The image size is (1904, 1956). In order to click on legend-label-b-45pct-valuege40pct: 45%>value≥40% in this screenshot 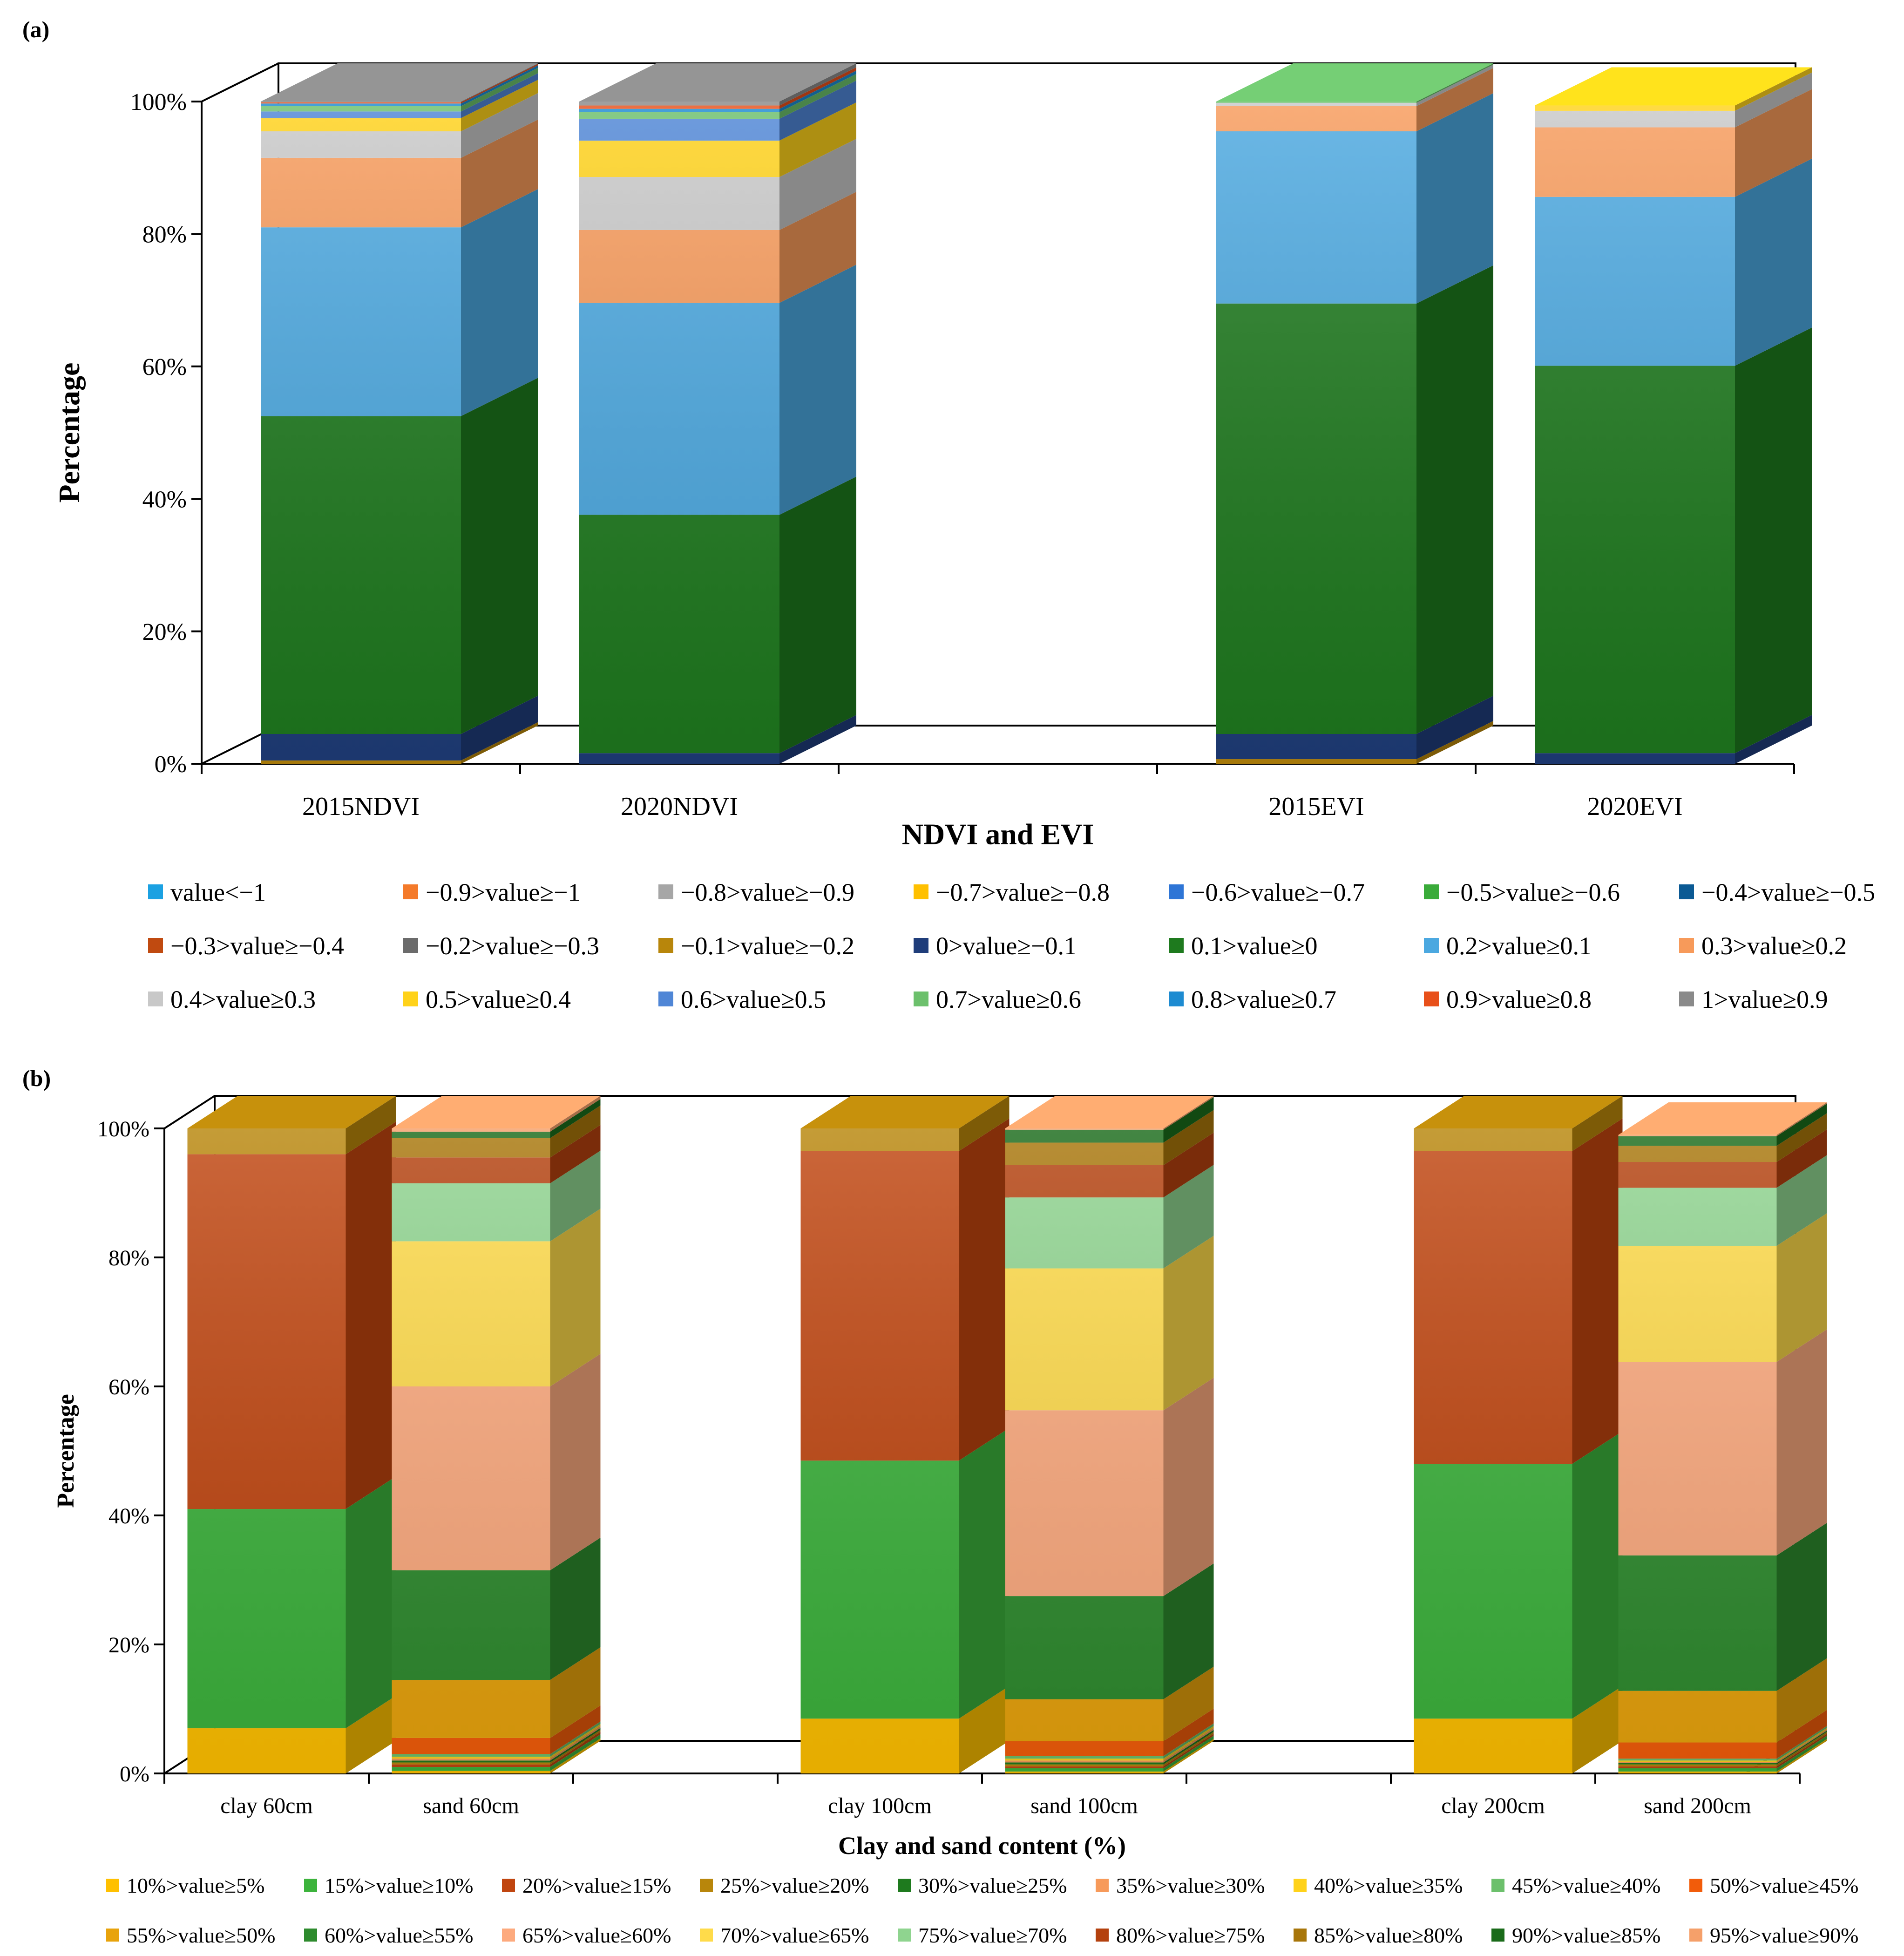, I will do `click(1586, 1885)`.